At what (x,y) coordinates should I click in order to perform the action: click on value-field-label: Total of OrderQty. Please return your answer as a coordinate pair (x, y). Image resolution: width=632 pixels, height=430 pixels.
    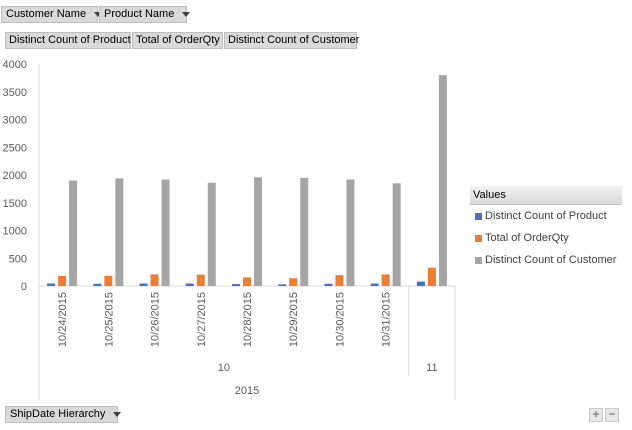
    Looking at the image, I should click on (178, 40).